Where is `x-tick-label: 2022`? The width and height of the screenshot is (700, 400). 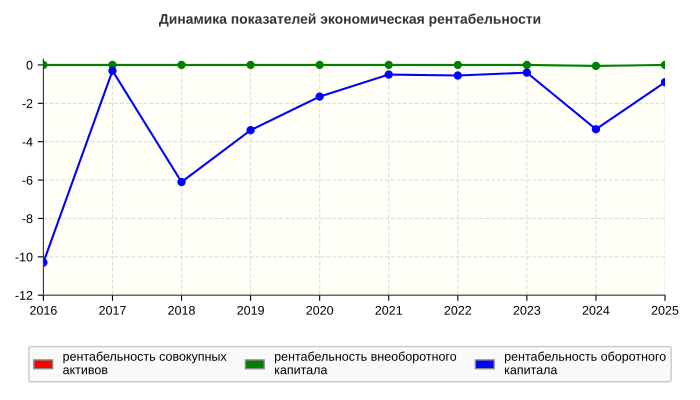 x-tick-label: 2022 is located at coordinates (458, 310).